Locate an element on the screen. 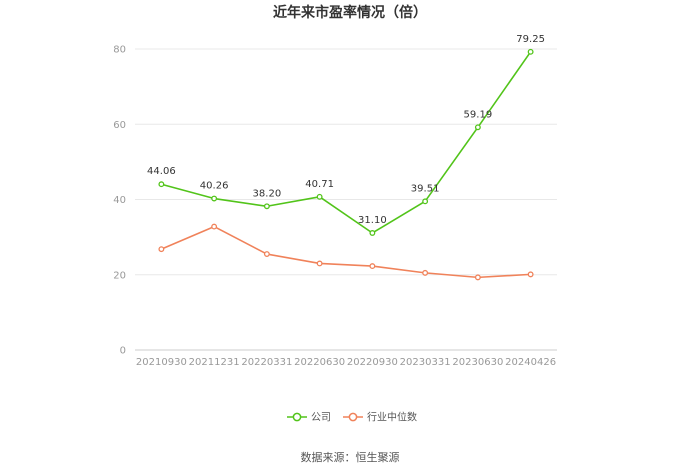 This screenshot has width=700, height=474. legend: 公司 行业中位数 is located at coordinates (352, 417).